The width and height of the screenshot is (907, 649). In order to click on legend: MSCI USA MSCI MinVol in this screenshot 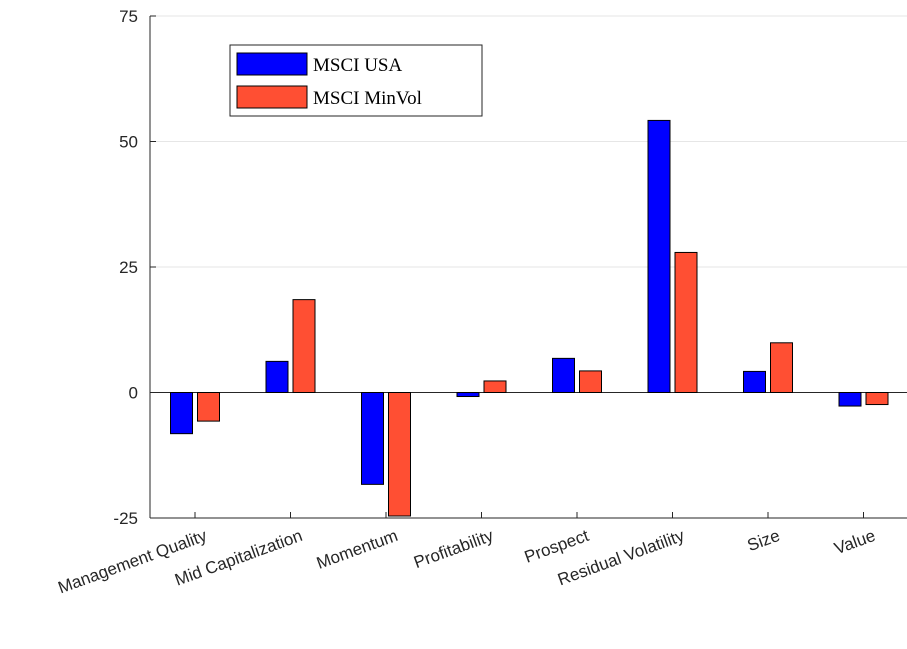, I will do `click(356, 80)`.